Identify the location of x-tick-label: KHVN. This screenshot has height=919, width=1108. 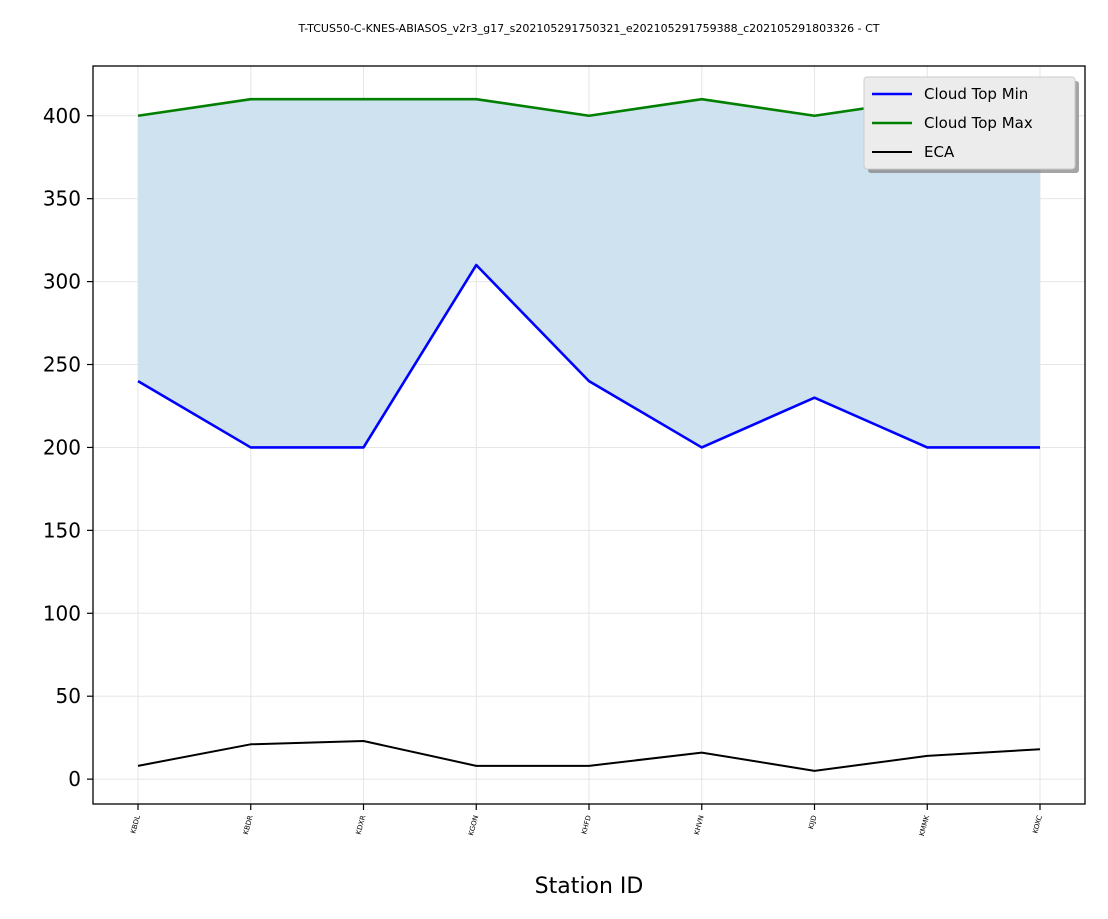
(699, 824).